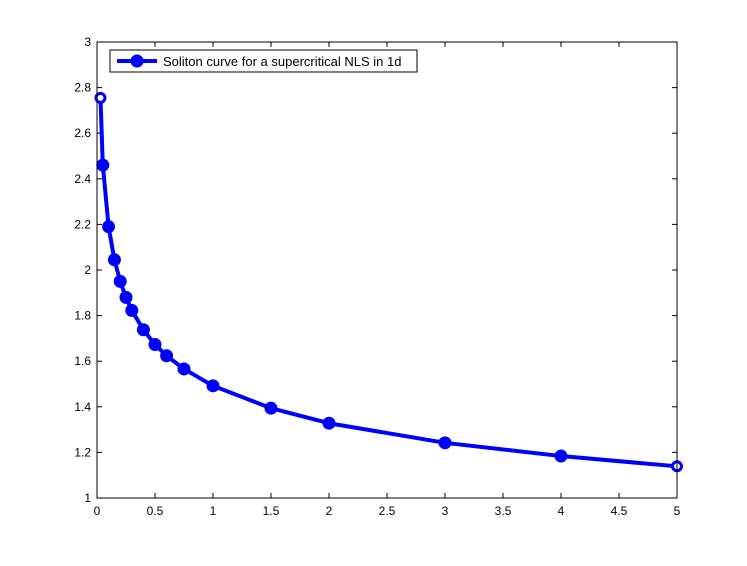  Describe the element at coordinates (503, 511) in the screenshot. I see `x-tick-label: 3.5` at that location.